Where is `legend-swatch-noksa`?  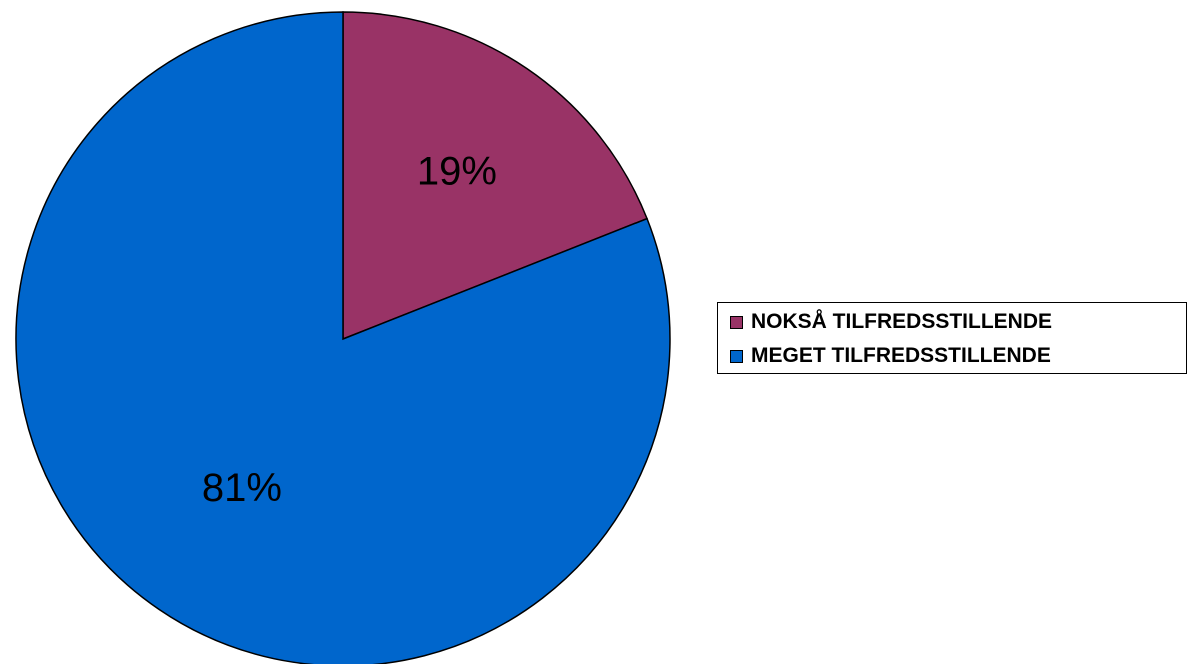 legend-swatch-noksa is located at coordinates (736, 322).